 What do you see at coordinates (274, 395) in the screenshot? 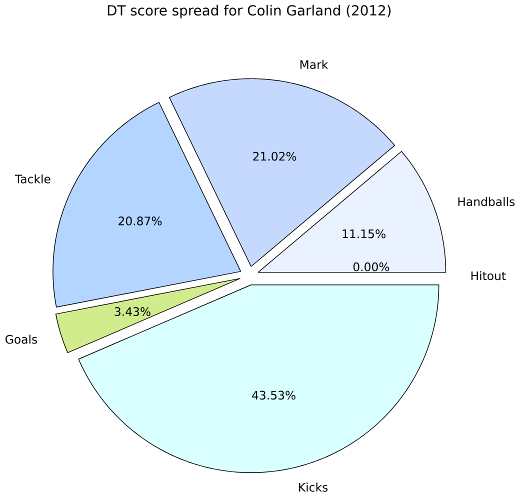
I see `data-label: 43.53%` at bounding box center [274, 395].